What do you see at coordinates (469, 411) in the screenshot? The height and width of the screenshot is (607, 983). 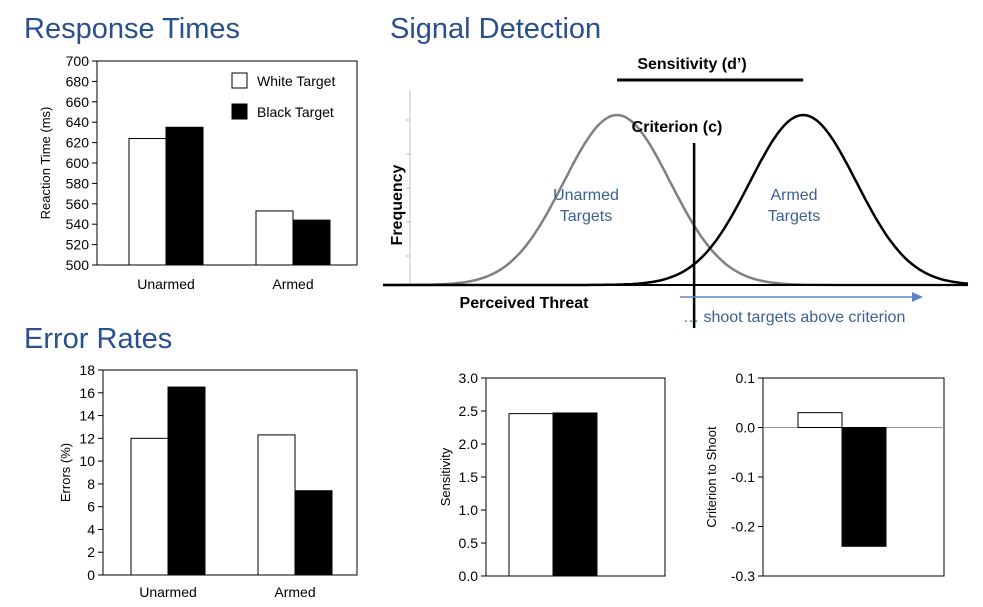 I see `sens-ytick-label: 2.5` at bounding box center [469, 411].